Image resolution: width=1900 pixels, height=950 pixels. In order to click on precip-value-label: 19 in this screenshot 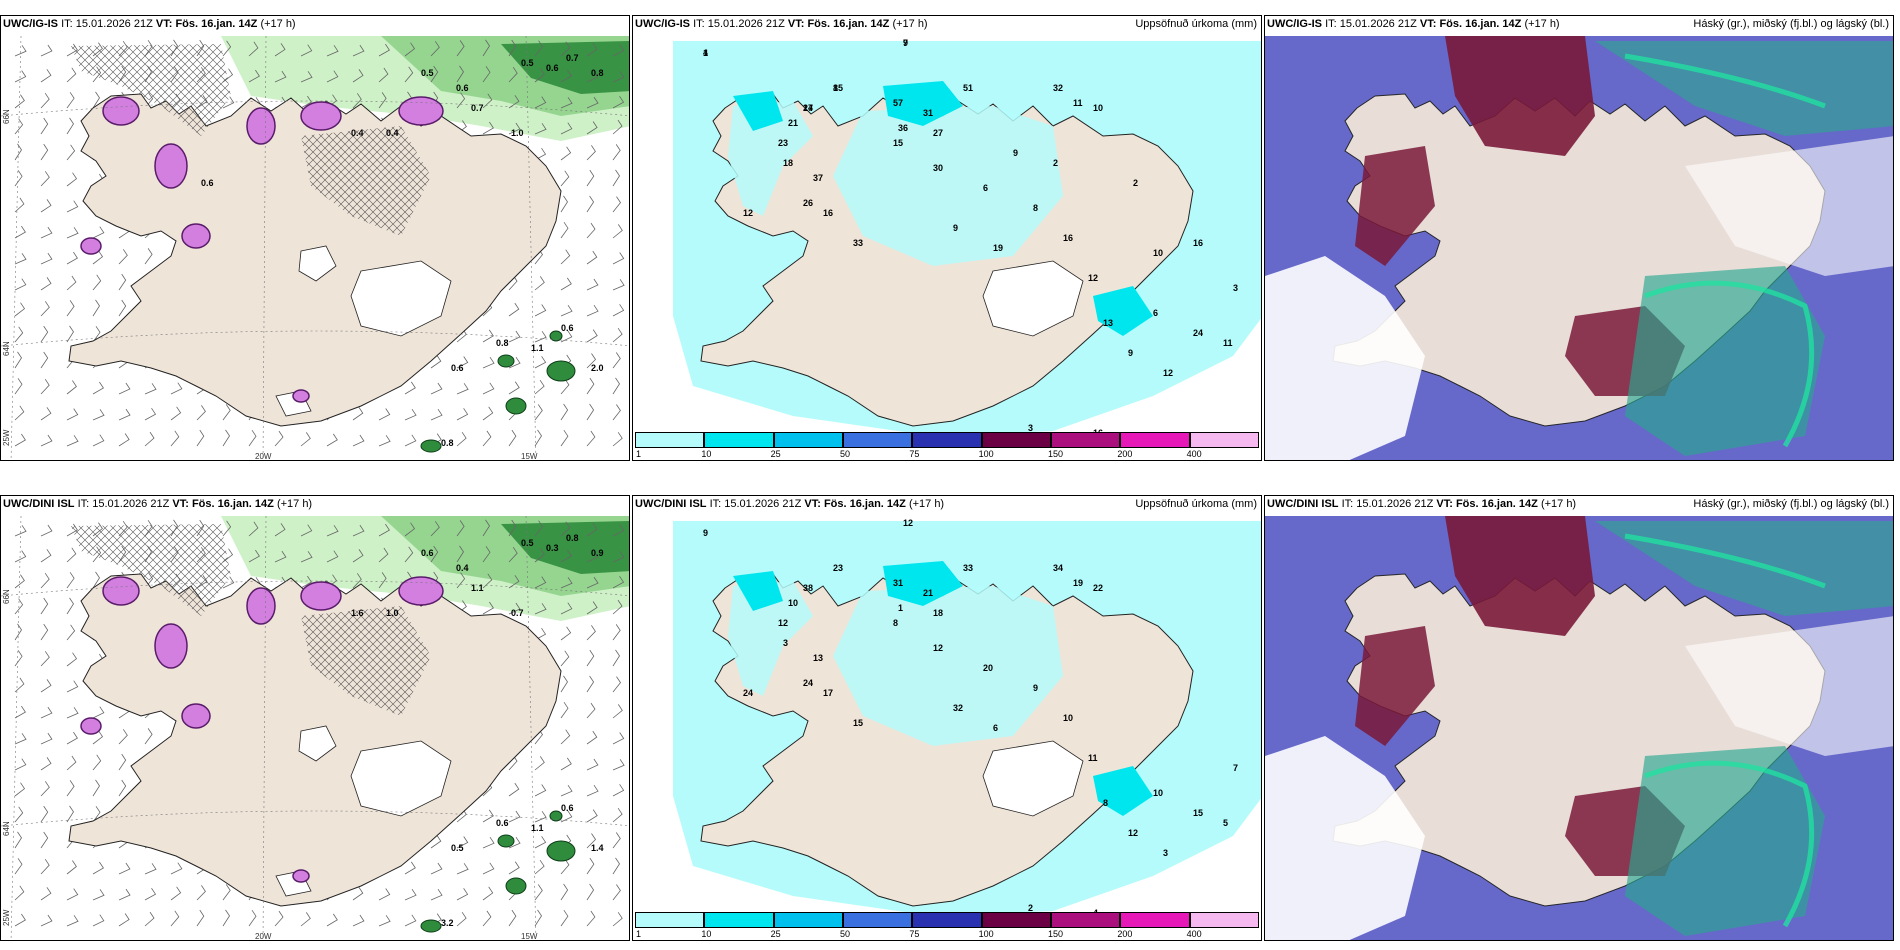, I will do `click(1078, 583)`.